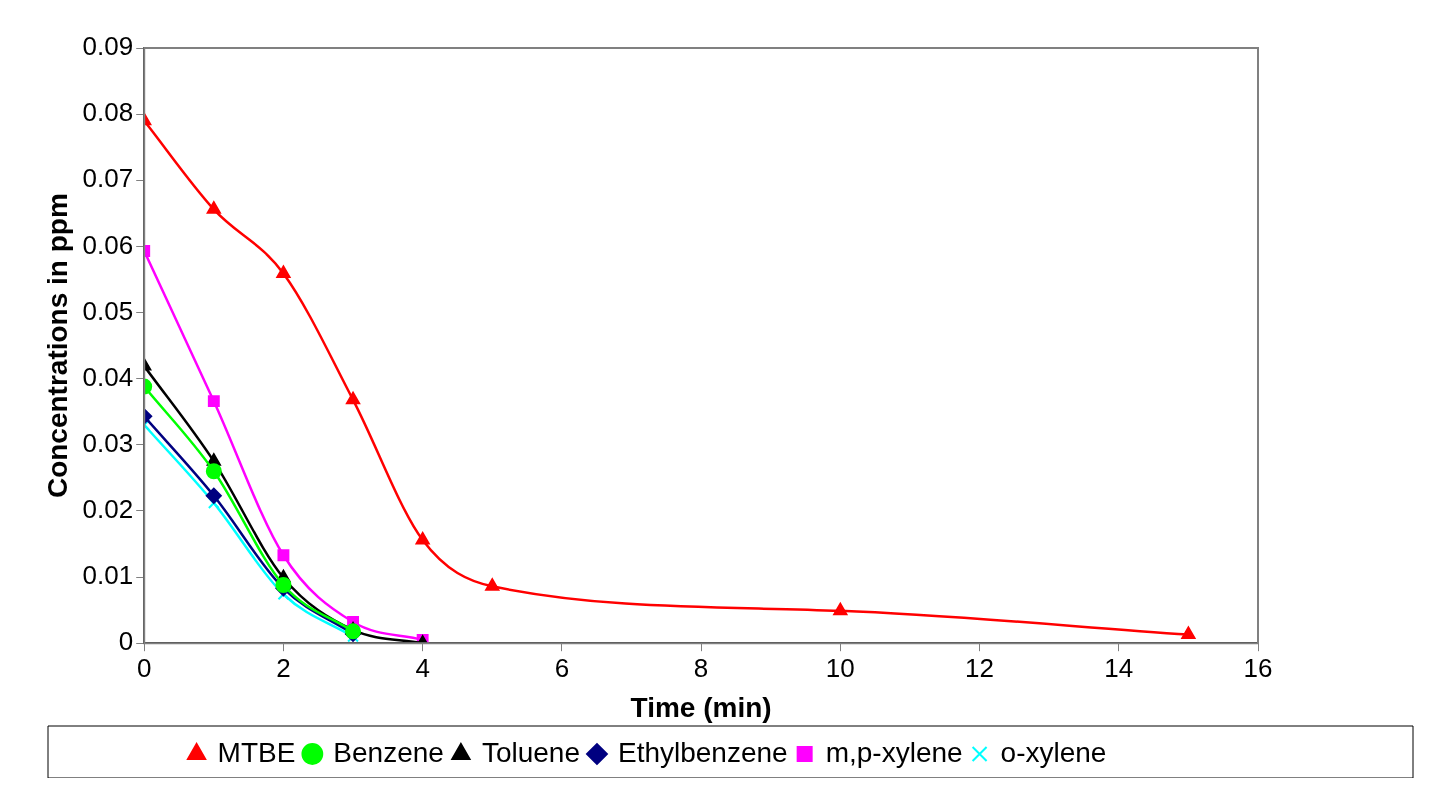 Image resolution: width=1441 pixels, height=786 pixels. Describe the element at coordinates (562, 667) in the screenshot. I see `x-tick-label: 6` at that location.